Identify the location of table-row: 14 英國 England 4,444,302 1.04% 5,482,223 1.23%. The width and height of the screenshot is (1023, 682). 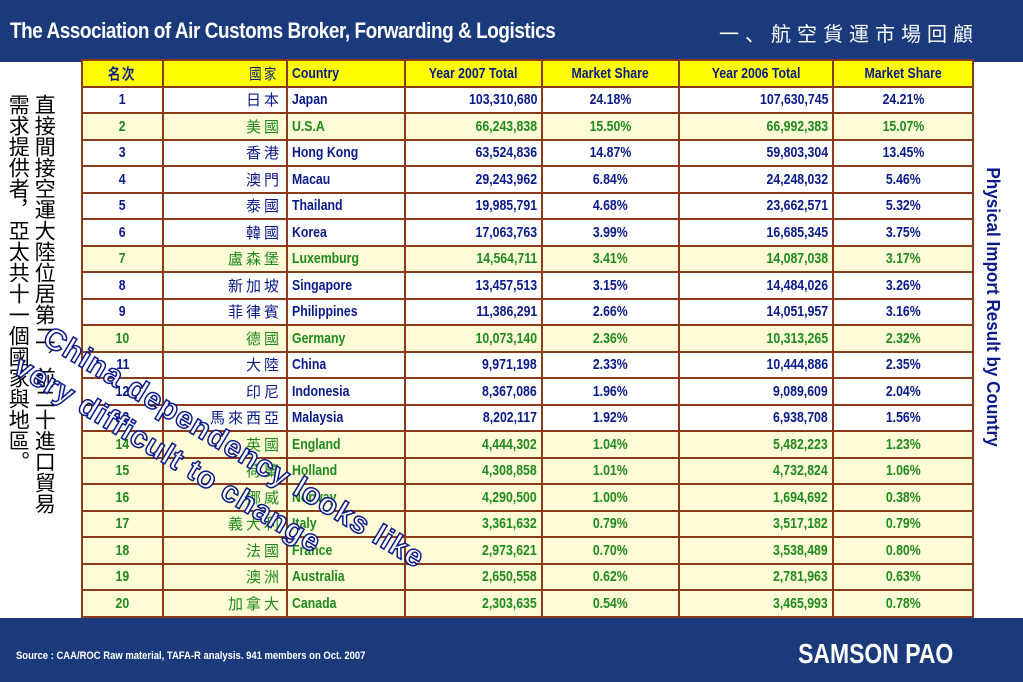
(527, 444).